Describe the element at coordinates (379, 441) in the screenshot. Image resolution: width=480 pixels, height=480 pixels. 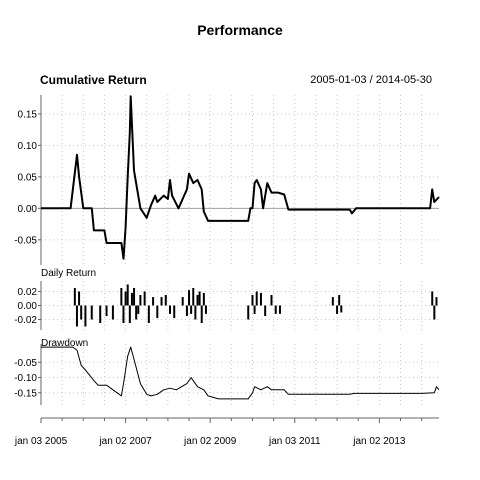
I see `x-tick-label: jan 02 2013` at that location.